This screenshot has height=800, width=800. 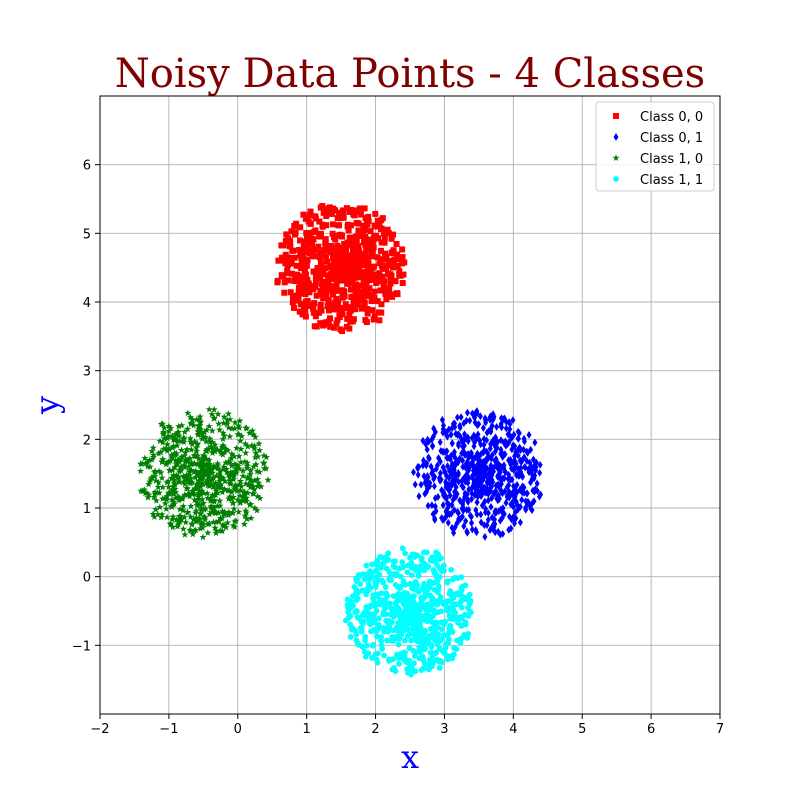 I want to click on x-tick-label: 0, so click(x=238, y=729).